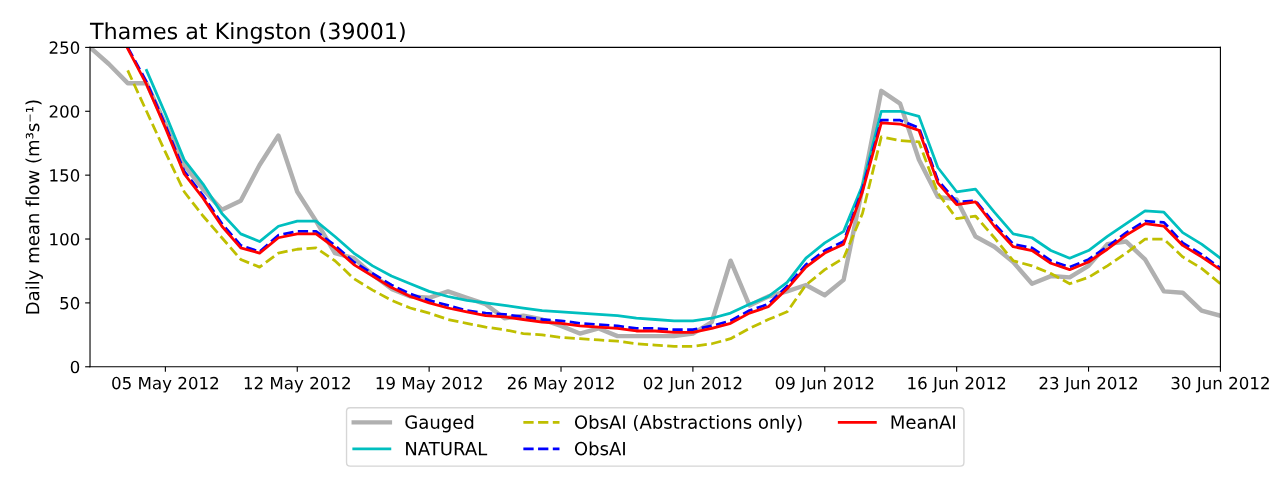 This screenshot has height=499, width=1286. I want to click on x-tick-label: 02 Jun 2012, so click(692, 384).